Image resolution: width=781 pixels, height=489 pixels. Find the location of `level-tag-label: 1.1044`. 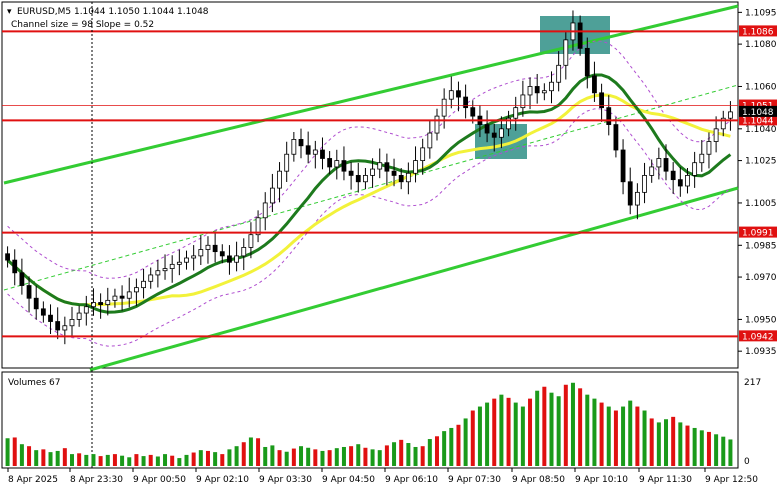

level-tag-label: 1.1044 is located at coordinates (758, 121).